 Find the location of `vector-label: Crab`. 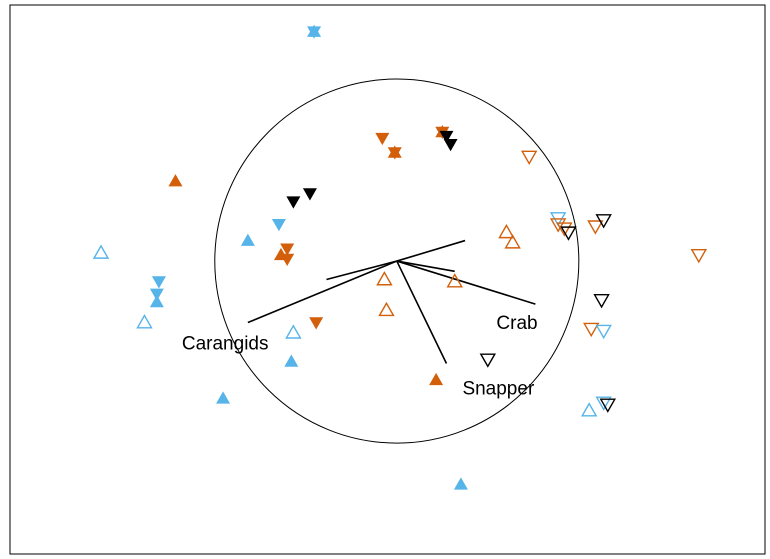

vector-label: Crab is located at coordinates (516, 323).